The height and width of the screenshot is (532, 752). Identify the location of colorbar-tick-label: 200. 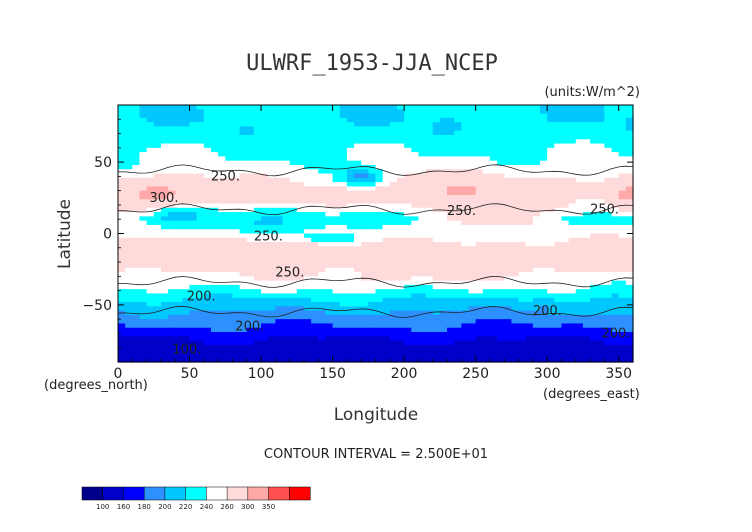
(164, 507).